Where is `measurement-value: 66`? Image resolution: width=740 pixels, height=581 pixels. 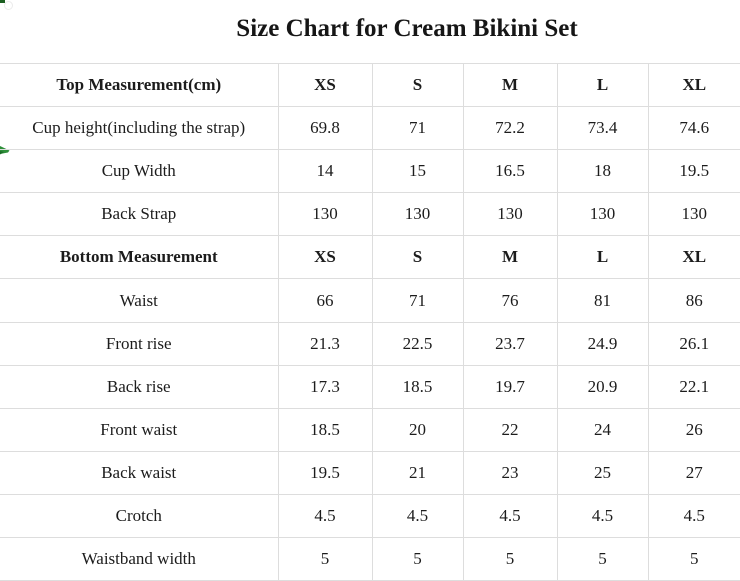 measurement-value: 66 is located at coordinates (324, 300).